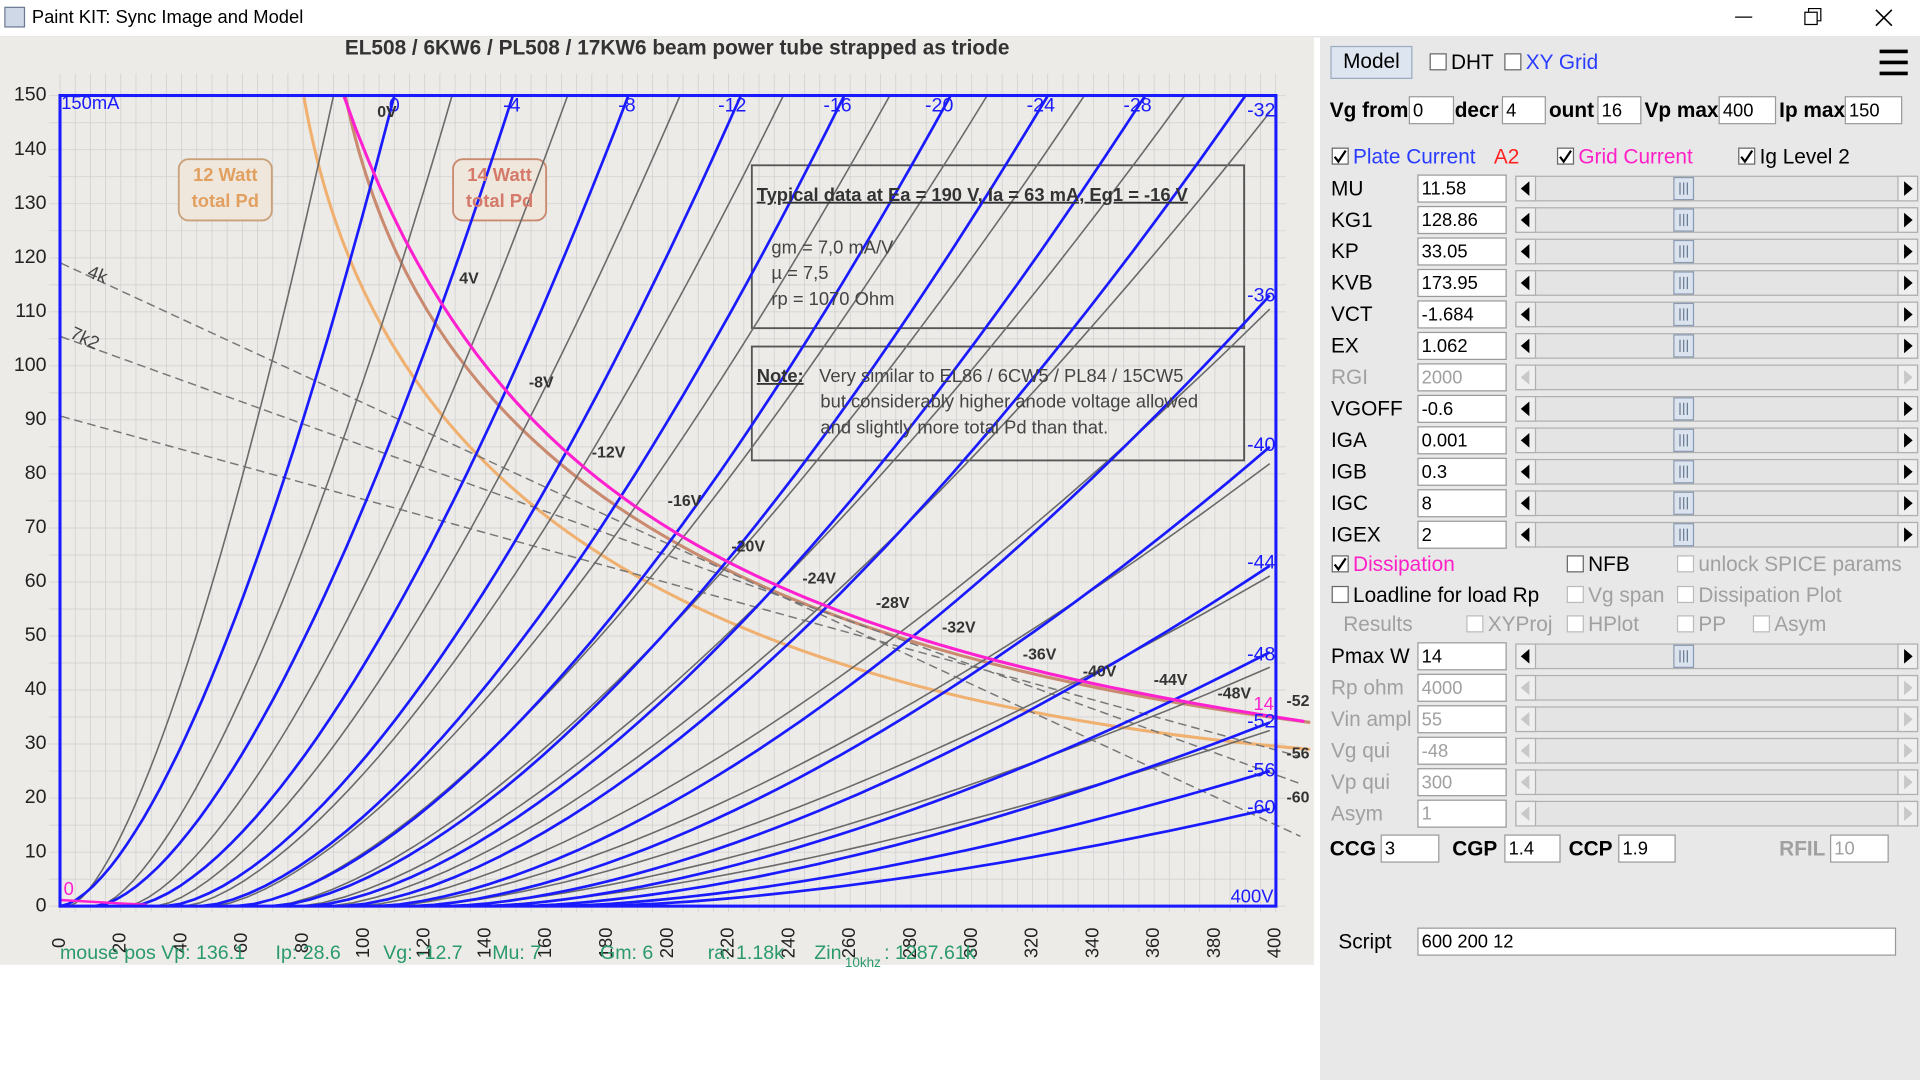 Image resolution: width=1920 pixels, height=1080 pixels. What do you see at coordinates (609, 452) in the screenshot?
I see `scan-curve-label: -12V` at bounding box center [609, 452].